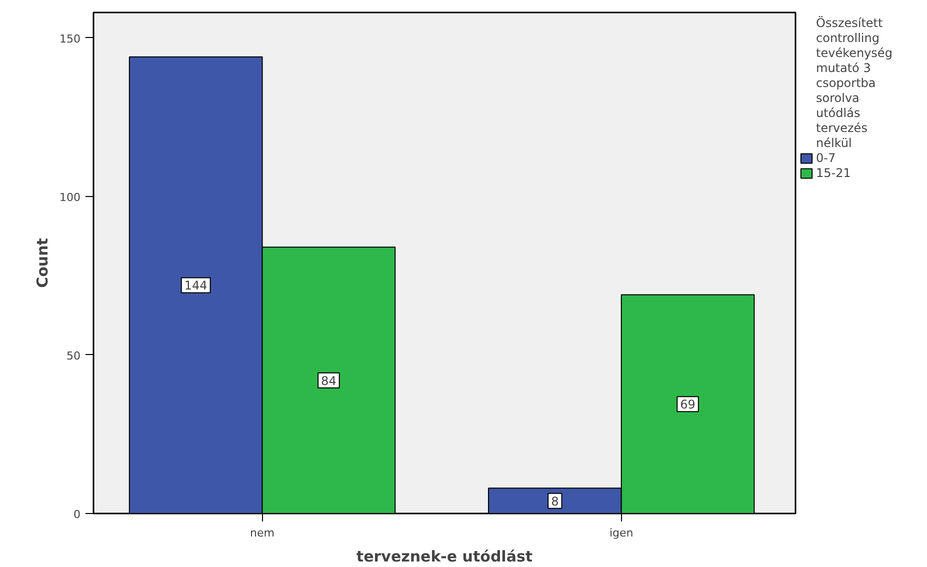 This screenshot has height=567, width=927. I want to click on y-tick-label: 0, so click(77, 514).